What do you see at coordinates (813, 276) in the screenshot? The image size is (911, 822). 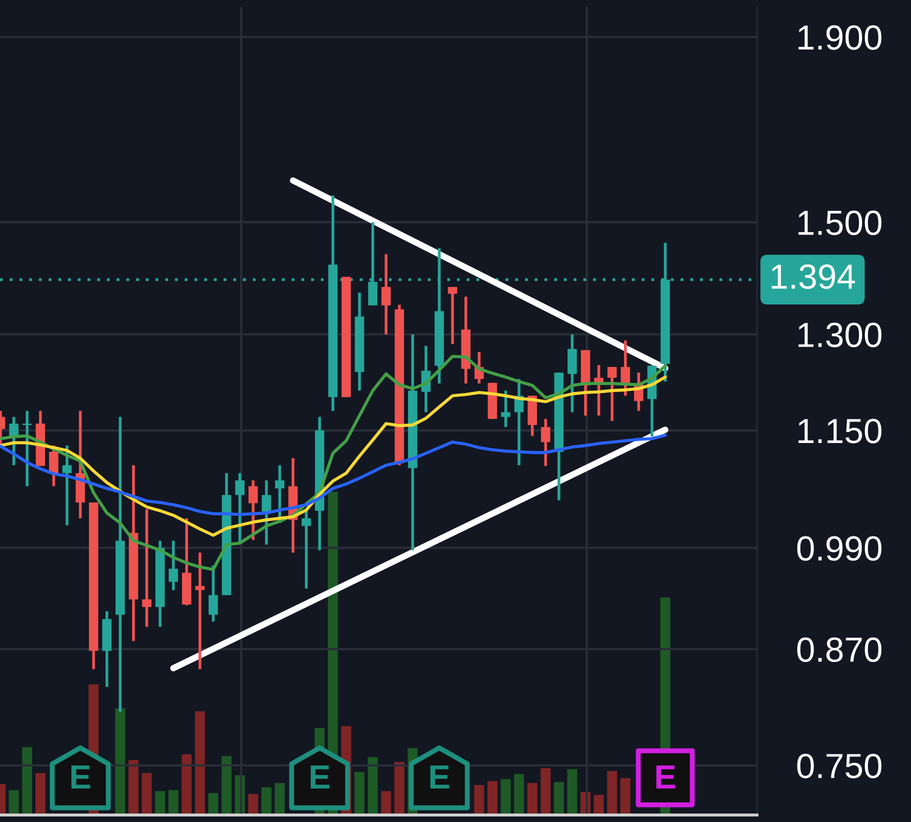 I see `ref-line-label: 1.394` at bounding box center [813, 276].